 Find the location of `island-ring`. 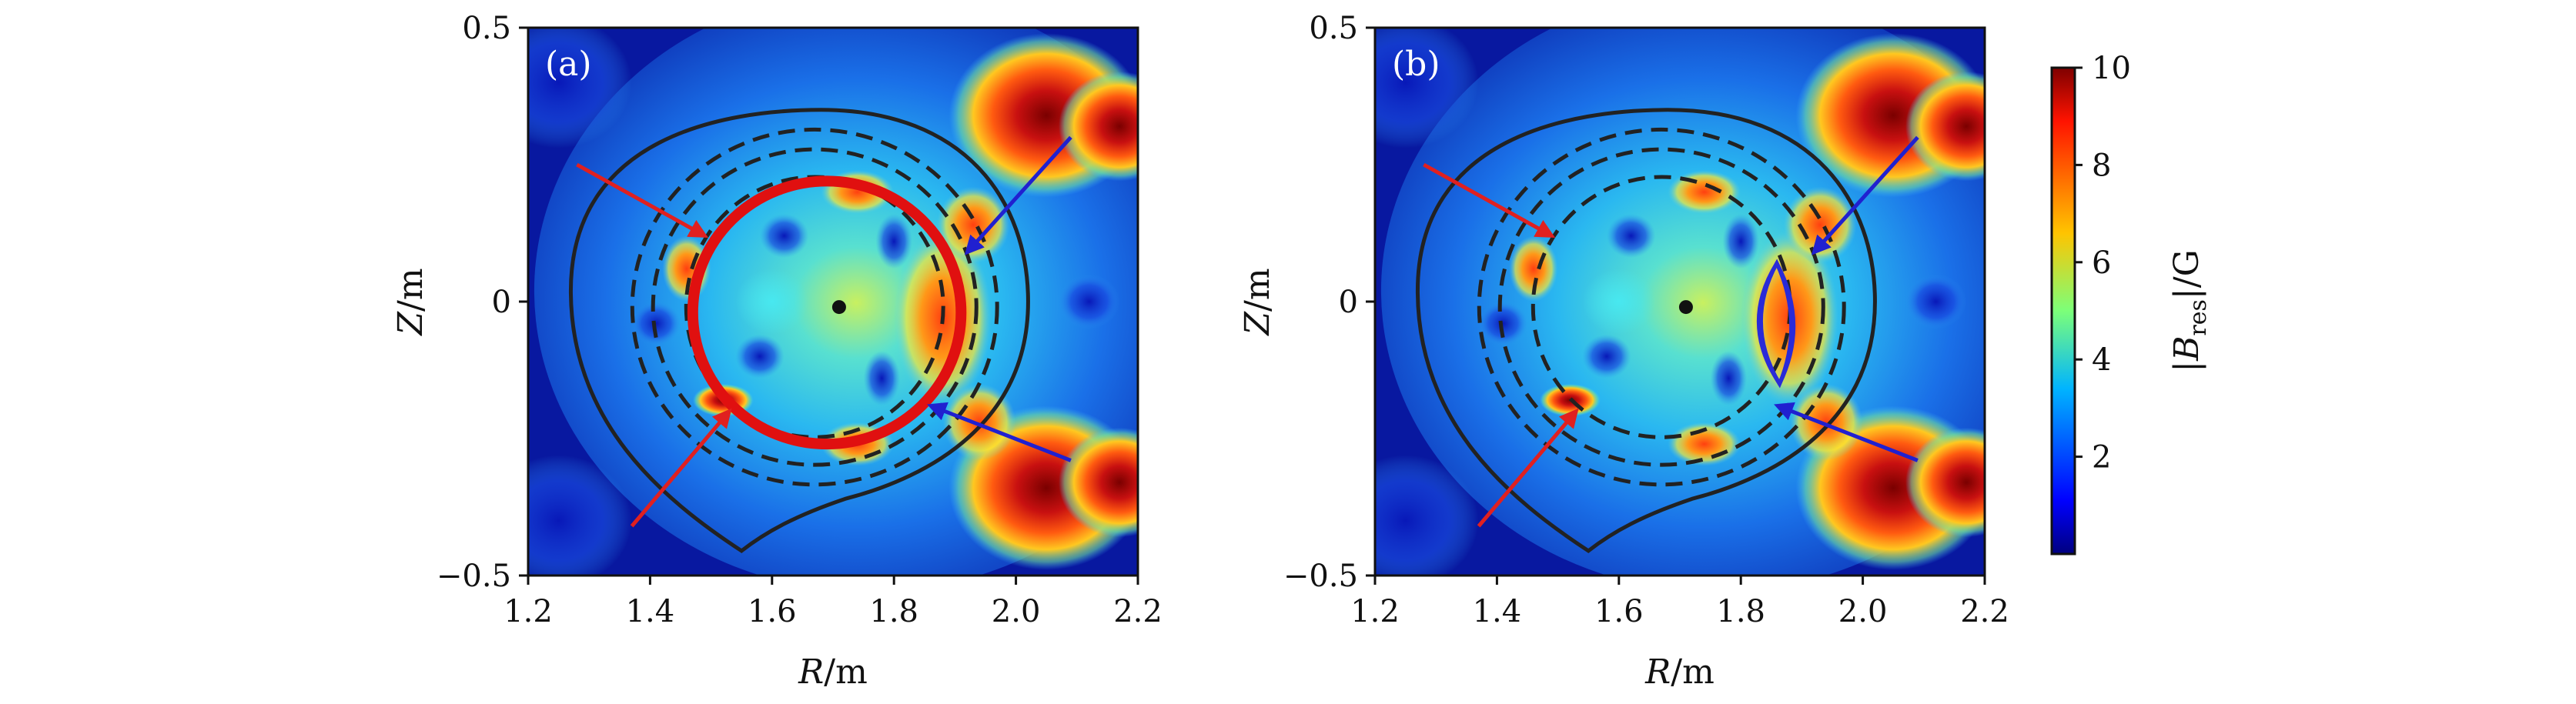

island-ring is located at coordinates (827, 313).